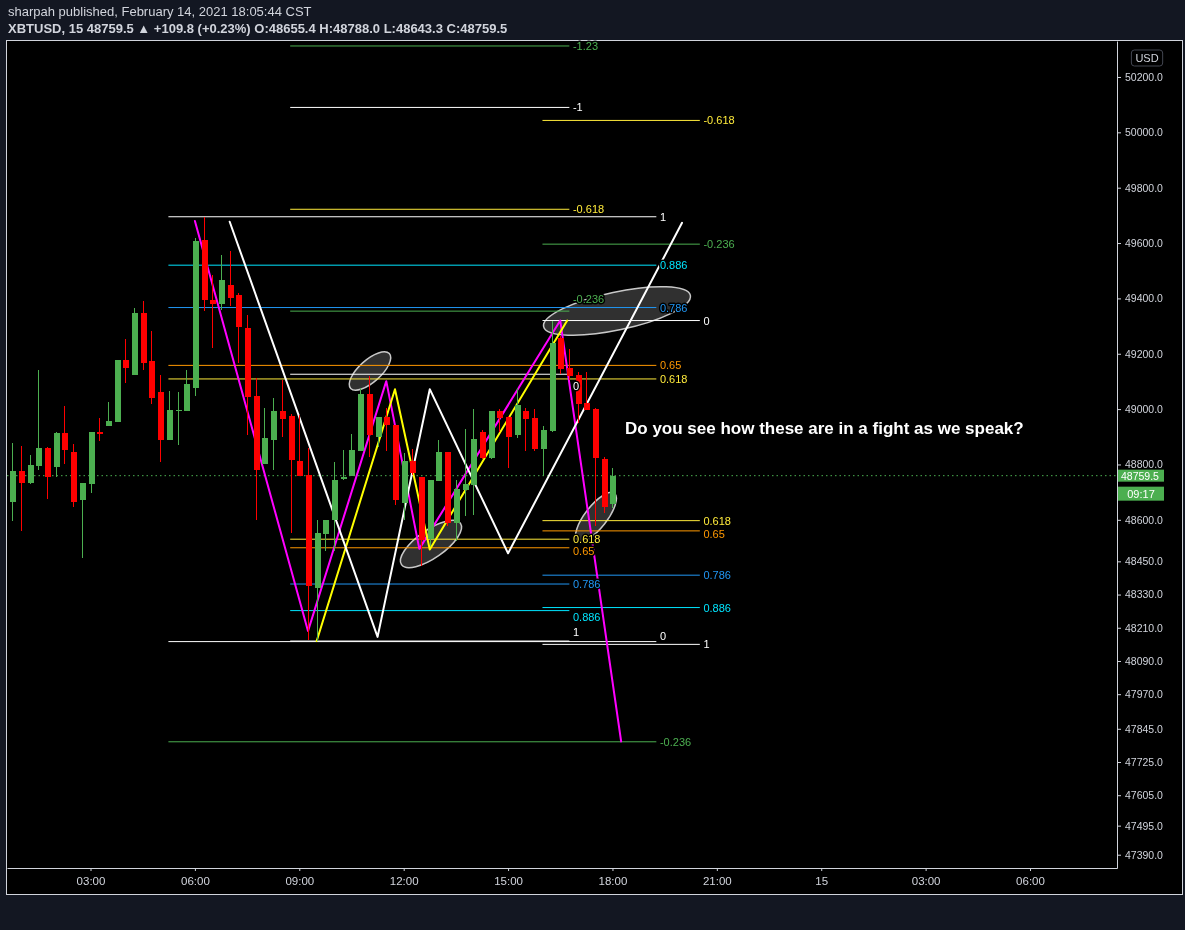  I want to click on x-tick-label: 15, so click(822, 881).